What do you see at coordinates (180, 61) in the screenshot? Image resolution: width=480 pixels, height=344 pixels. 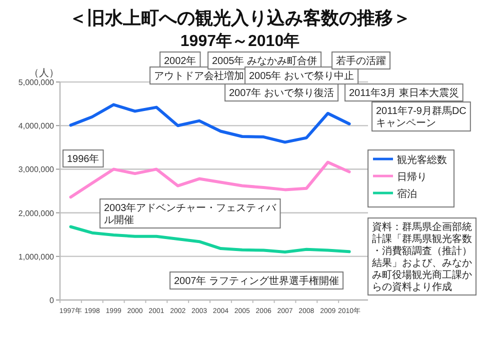 I see `text: 2002年` at bounding box center [180, 61].